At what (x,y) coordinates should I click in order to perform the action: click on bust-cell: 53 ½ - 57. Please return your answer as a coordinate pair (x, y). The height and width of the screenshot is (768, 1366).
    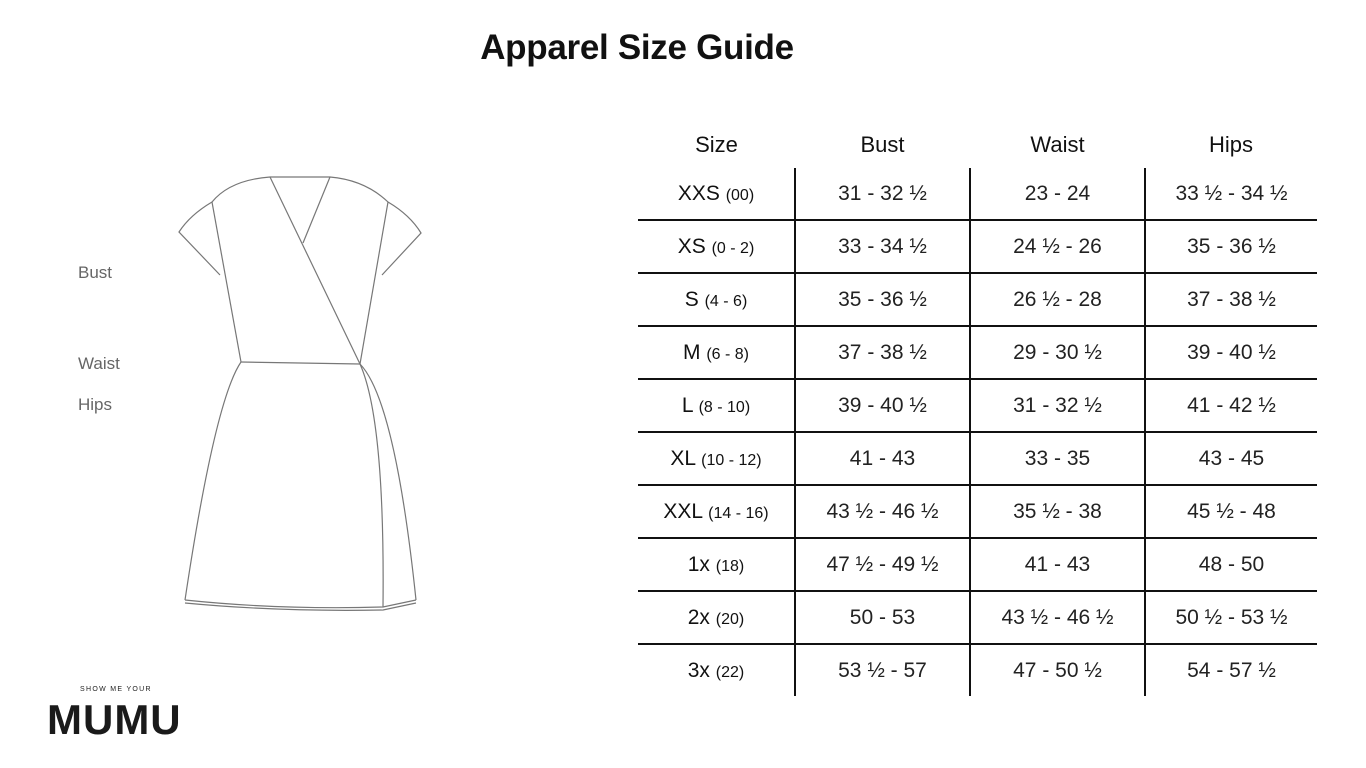
    Looking at the image, I should click on (882, 670).